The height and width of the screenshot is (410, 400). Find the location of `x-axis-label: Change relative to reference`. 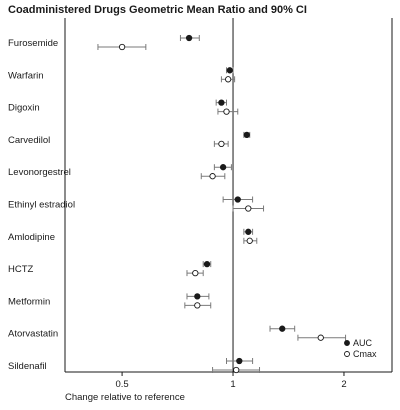

x-axis-label: Change relative to reference is located at coordinates (125, 397).